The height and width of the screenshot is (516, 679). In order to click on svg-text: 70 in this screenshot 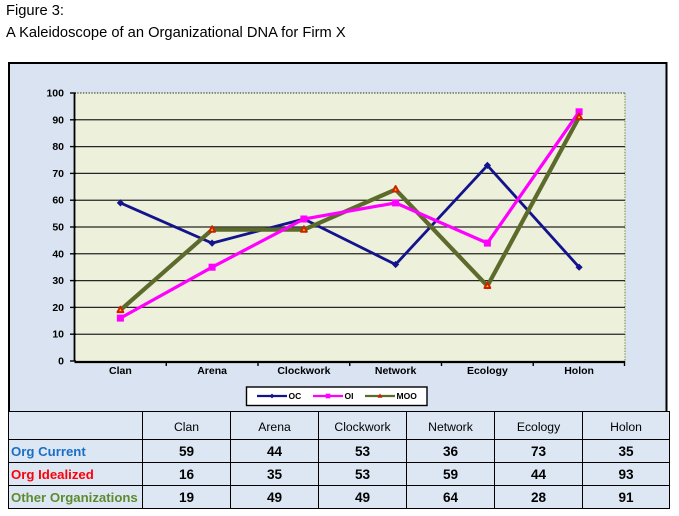, I will do `click(58, 174)`.